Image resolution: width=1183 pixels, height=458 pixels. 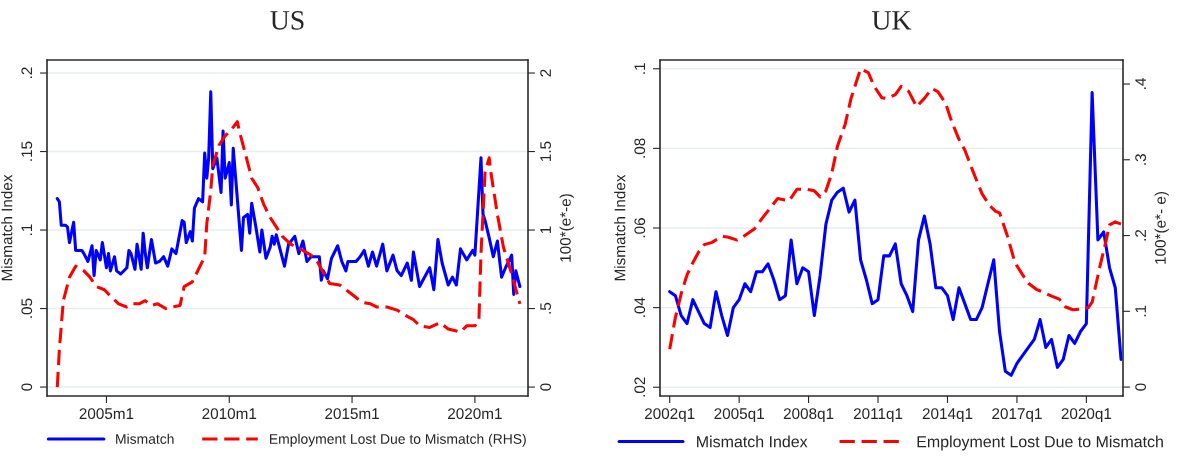 What do you see at coordinates (287, 20) in the screenshot?
I see `chart-title: US` at bounding box center [287, 20].